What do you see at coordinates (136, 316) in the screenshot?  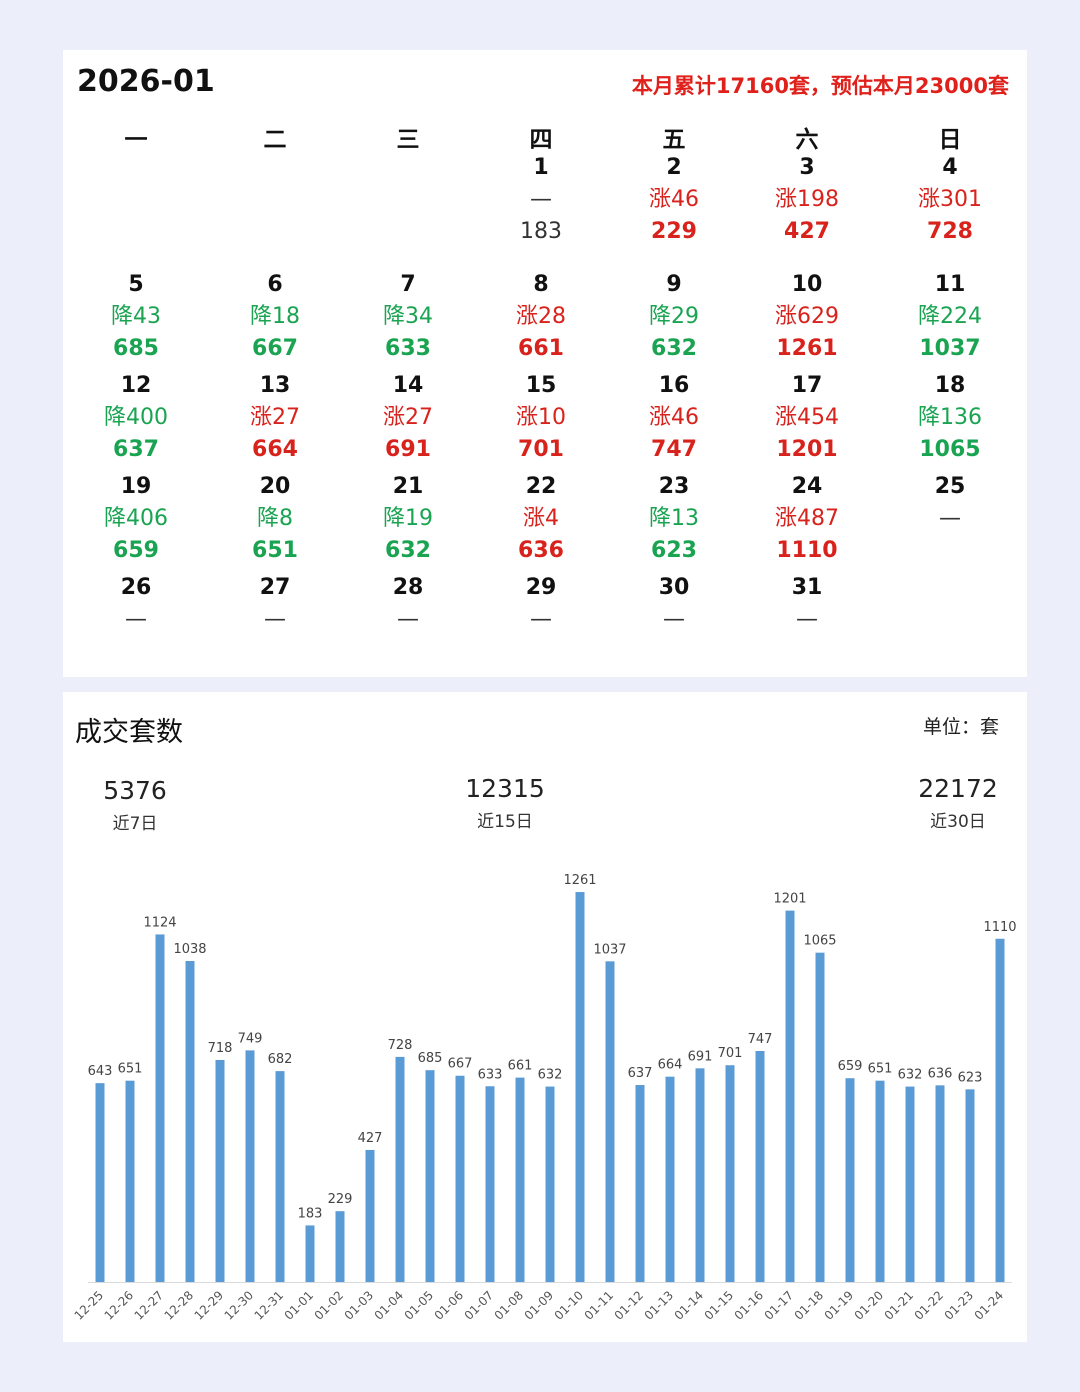 I see `day-change: 降43` at bounding box center [136, 316].